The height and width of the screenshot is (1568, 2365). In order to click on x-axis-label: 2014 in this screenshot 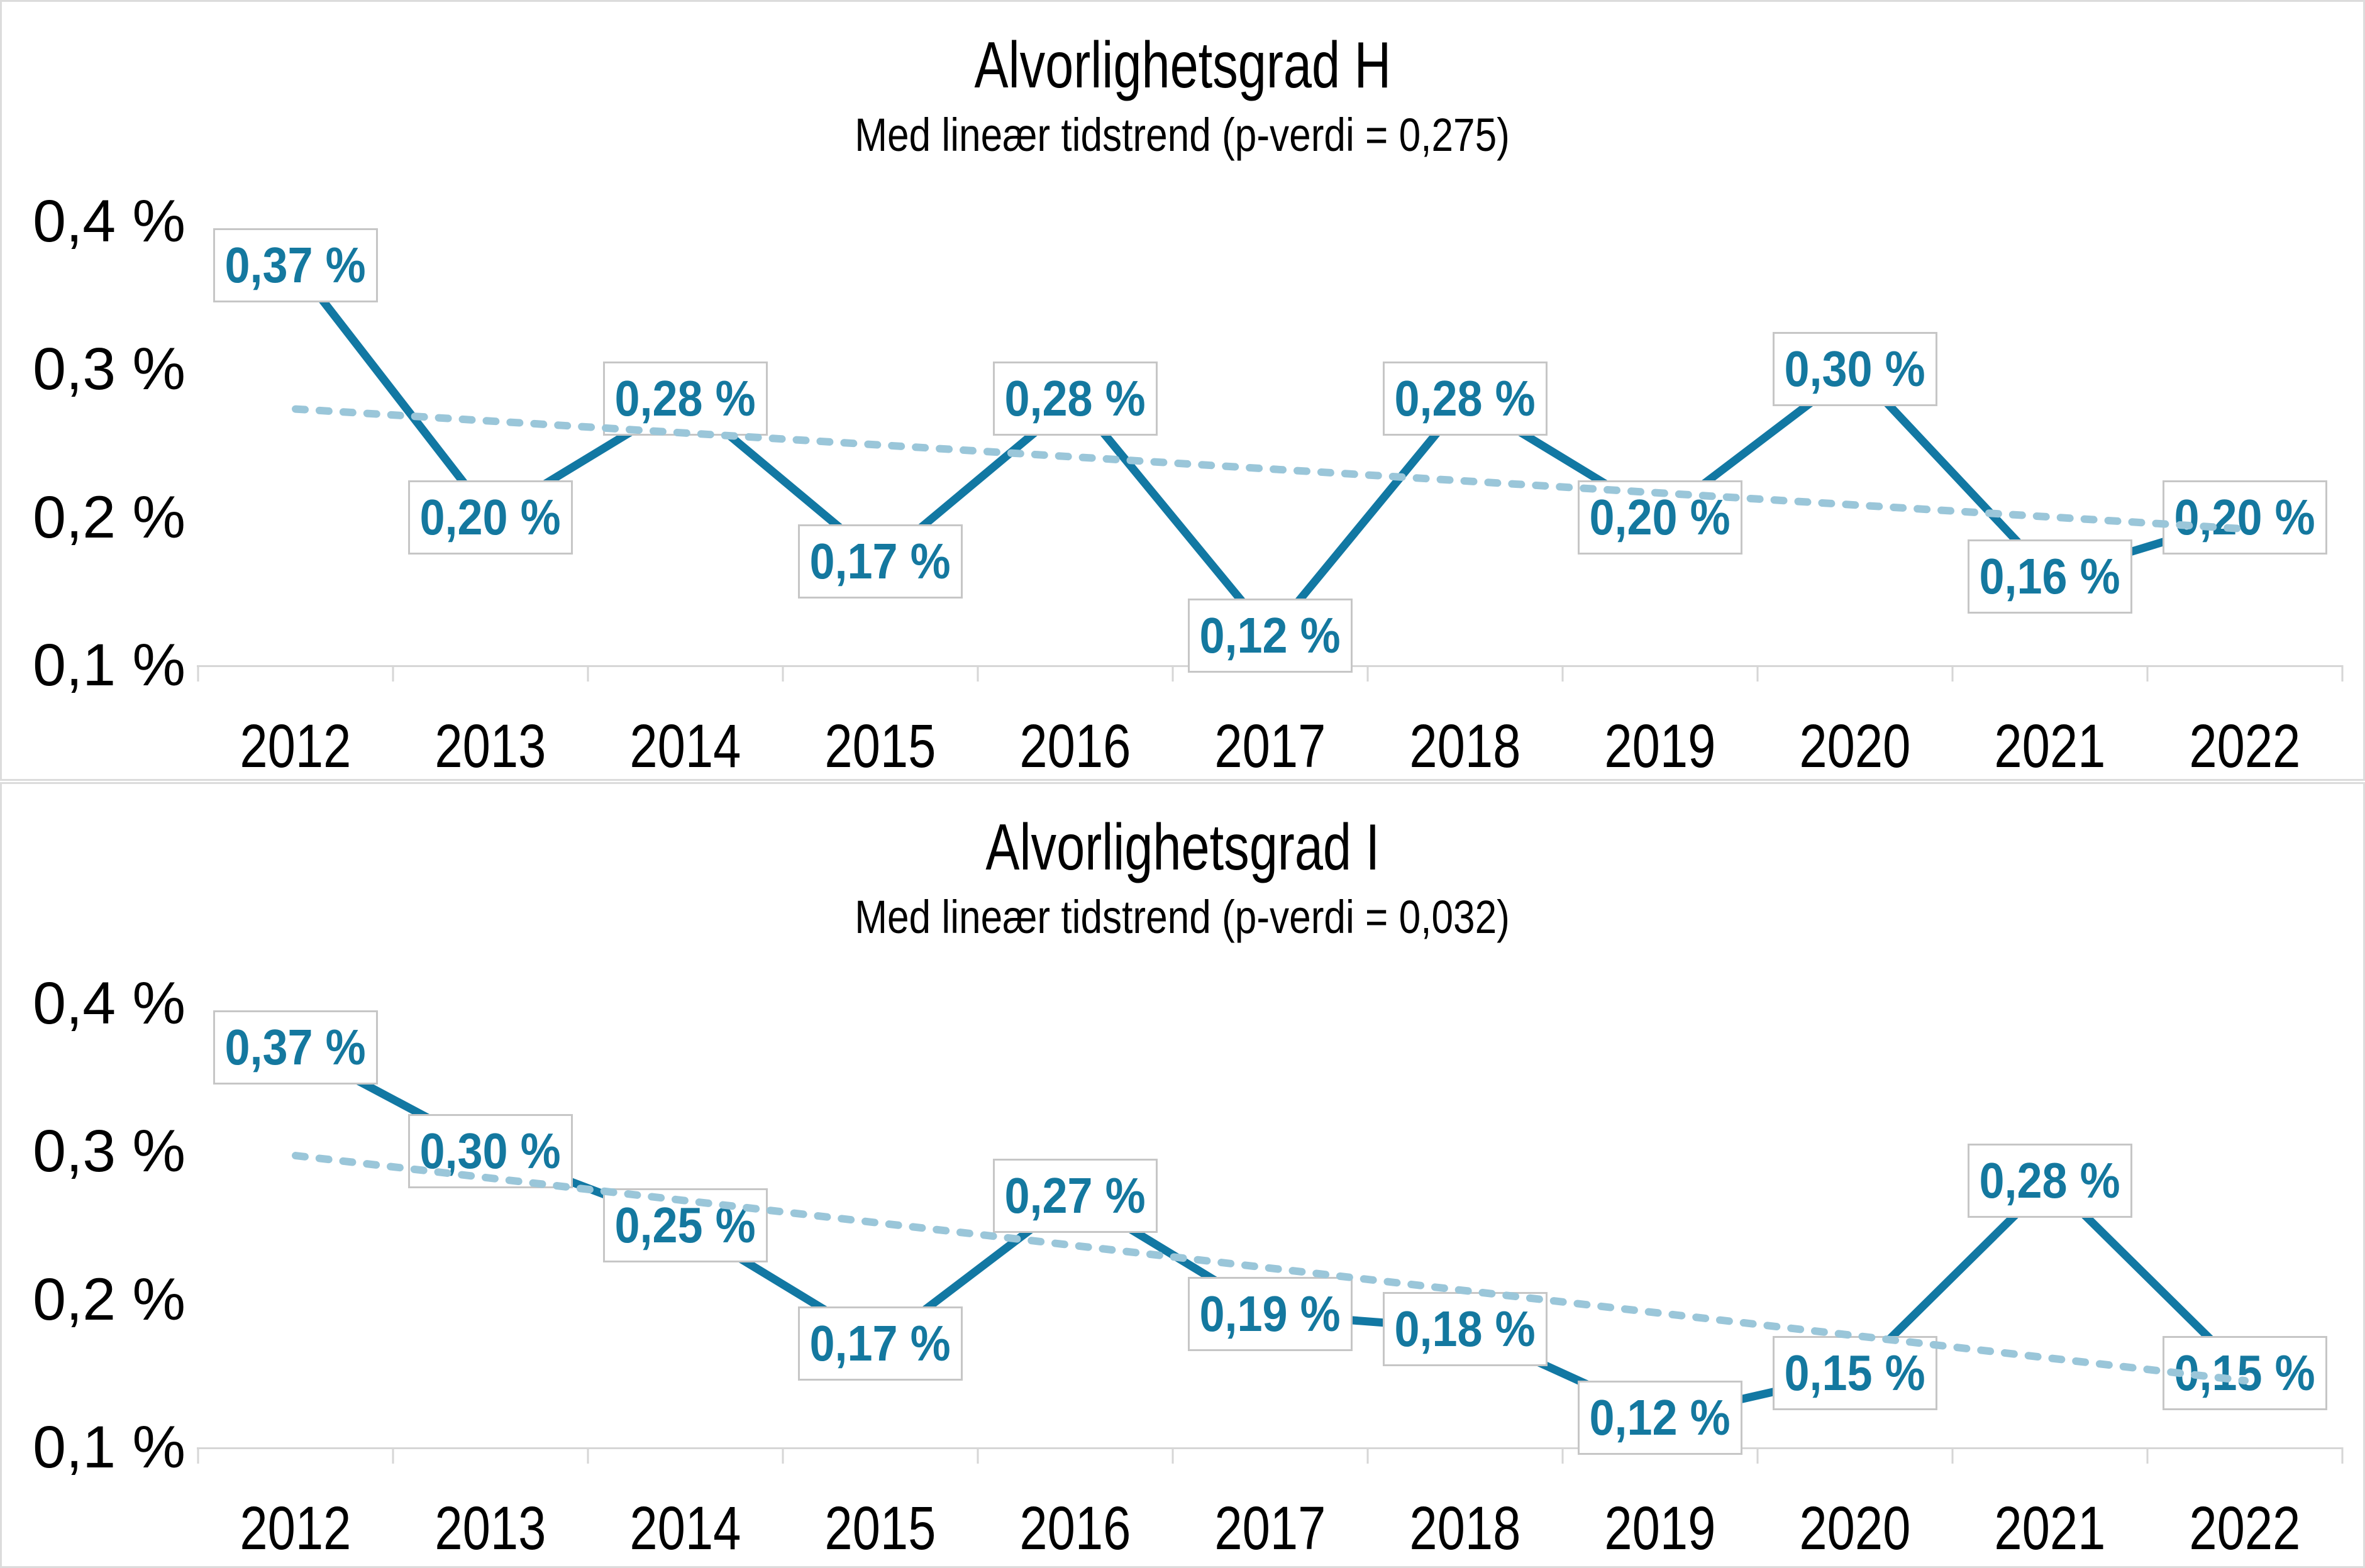, I will do `click(686, 1528)`.